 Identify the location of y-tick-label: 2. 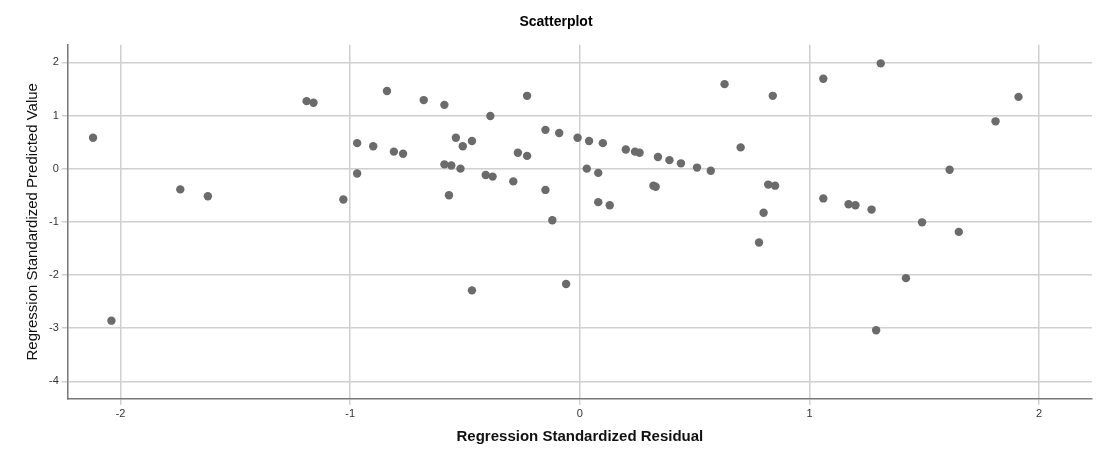
(55, 61).